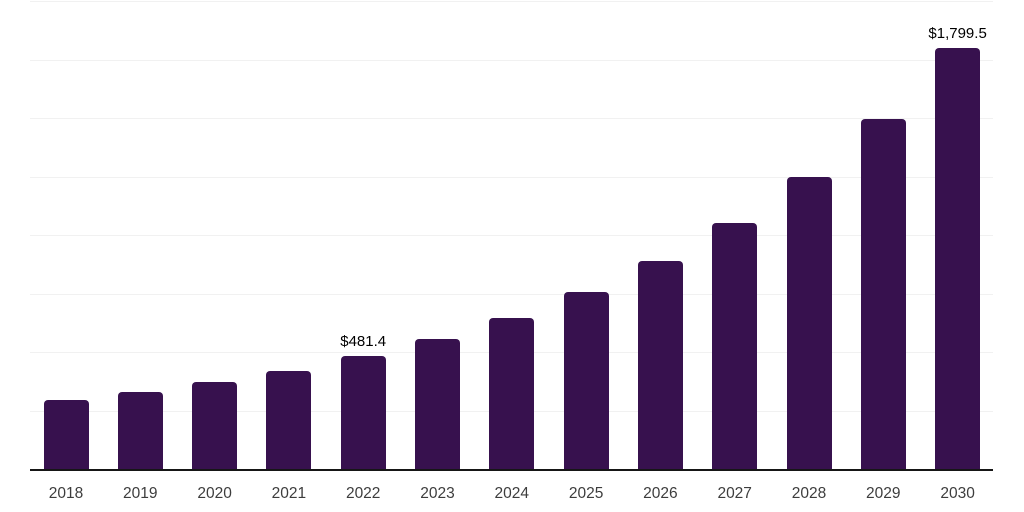 This screenshot has height=512, width=1024. I want to click on x-tick-label-2019: 2019, so click(140, 493).